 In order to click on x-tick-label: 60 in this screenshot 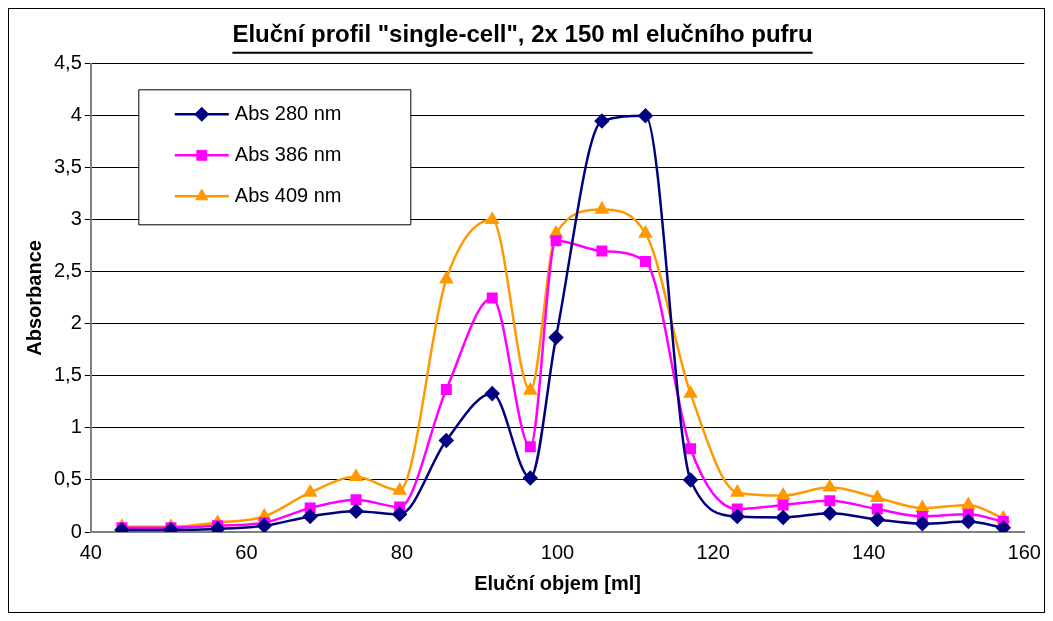, I will do `click(246, 551)`.